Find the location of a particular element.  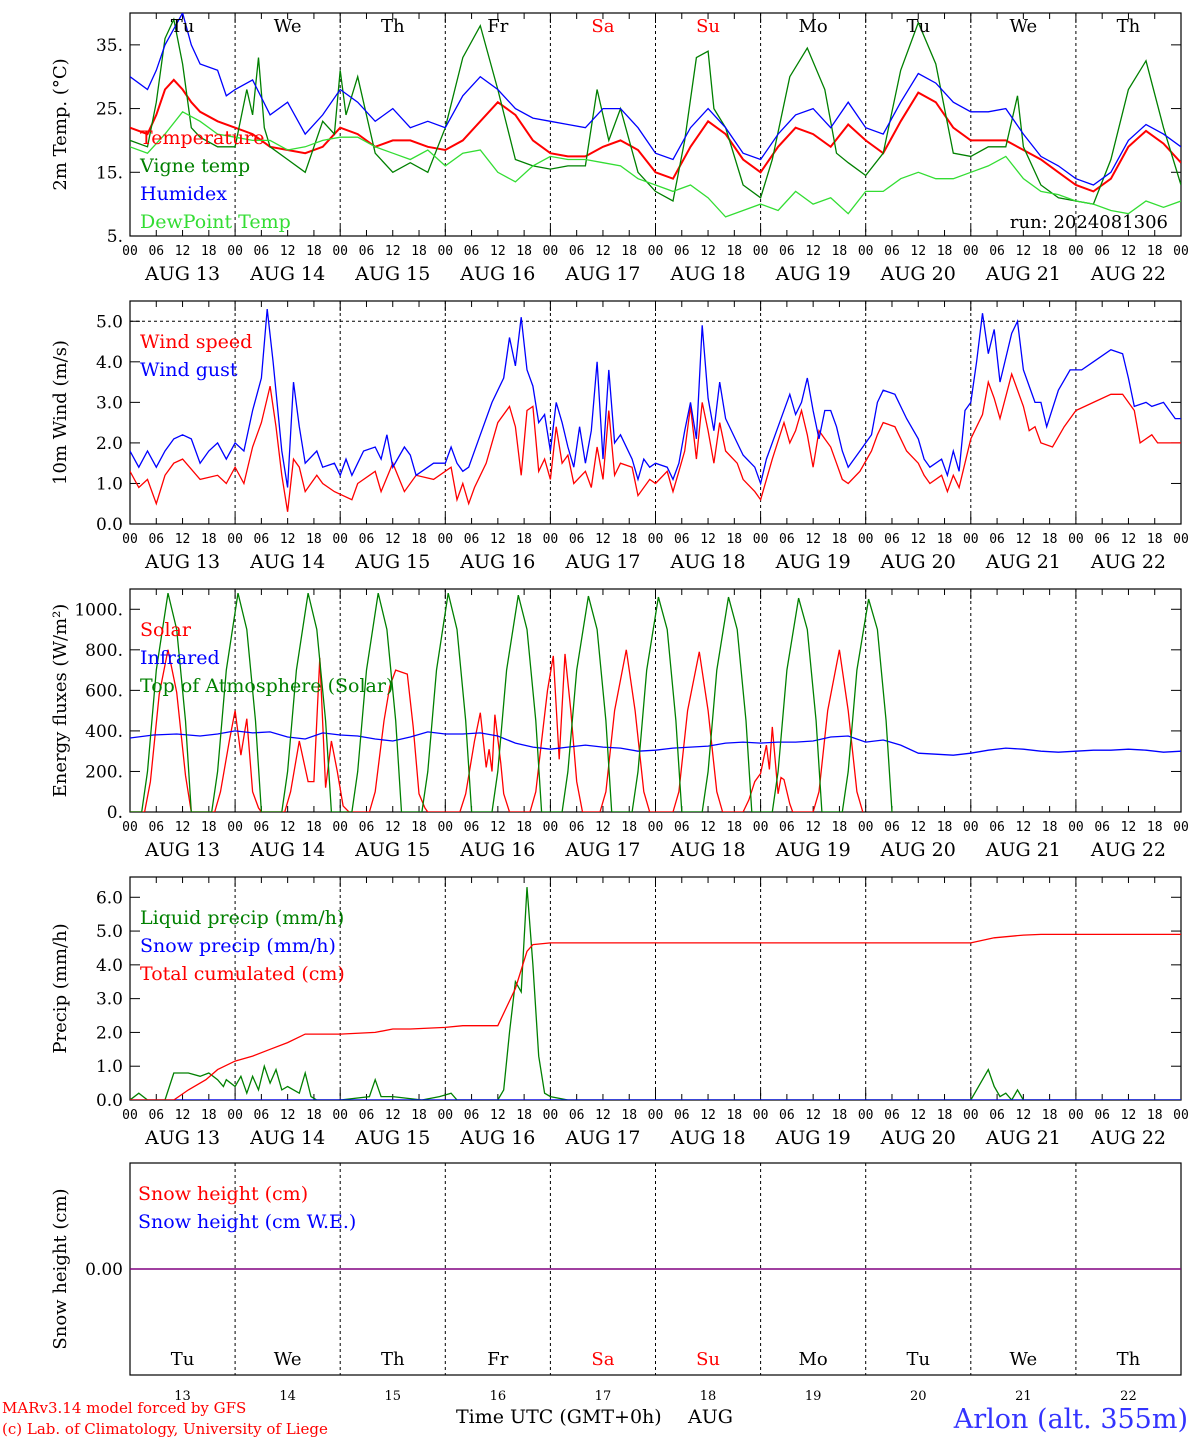

day-number: 22 is located at coordinates (1128, 1396).